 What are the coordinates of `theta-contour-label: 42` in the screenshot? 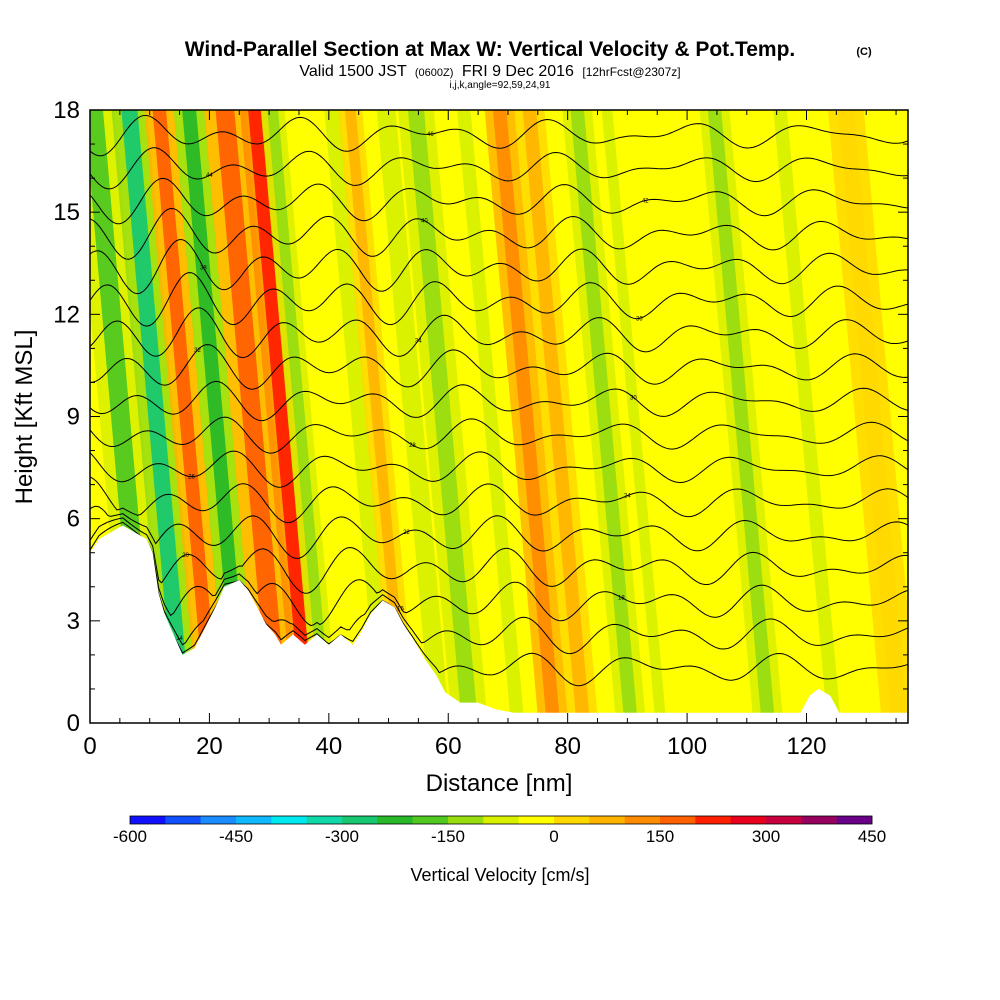 It's located at (645, 201).